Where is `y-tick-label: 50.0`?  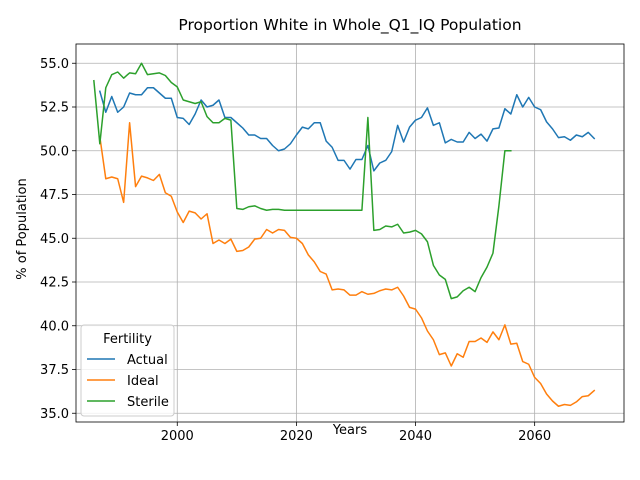
y-tick-label: 50.0 is located at coordinates (54, 151).